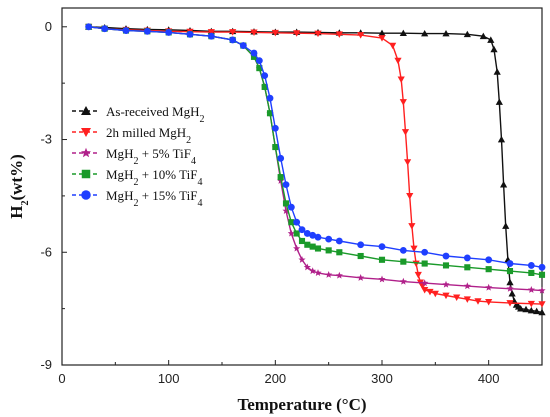 The image size is (550, 417). What do you see at coordinates (489, 378) in the screenshot?
I see `x-tick-label: 400` at bounding box center [489, 378].